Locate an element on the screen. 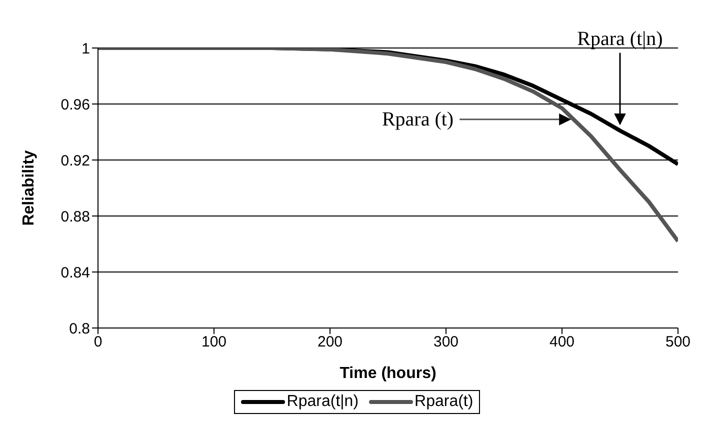 This screenshot has height=432, width=714. y-tick-label: 0.96 is located at coordinates (75, 105).